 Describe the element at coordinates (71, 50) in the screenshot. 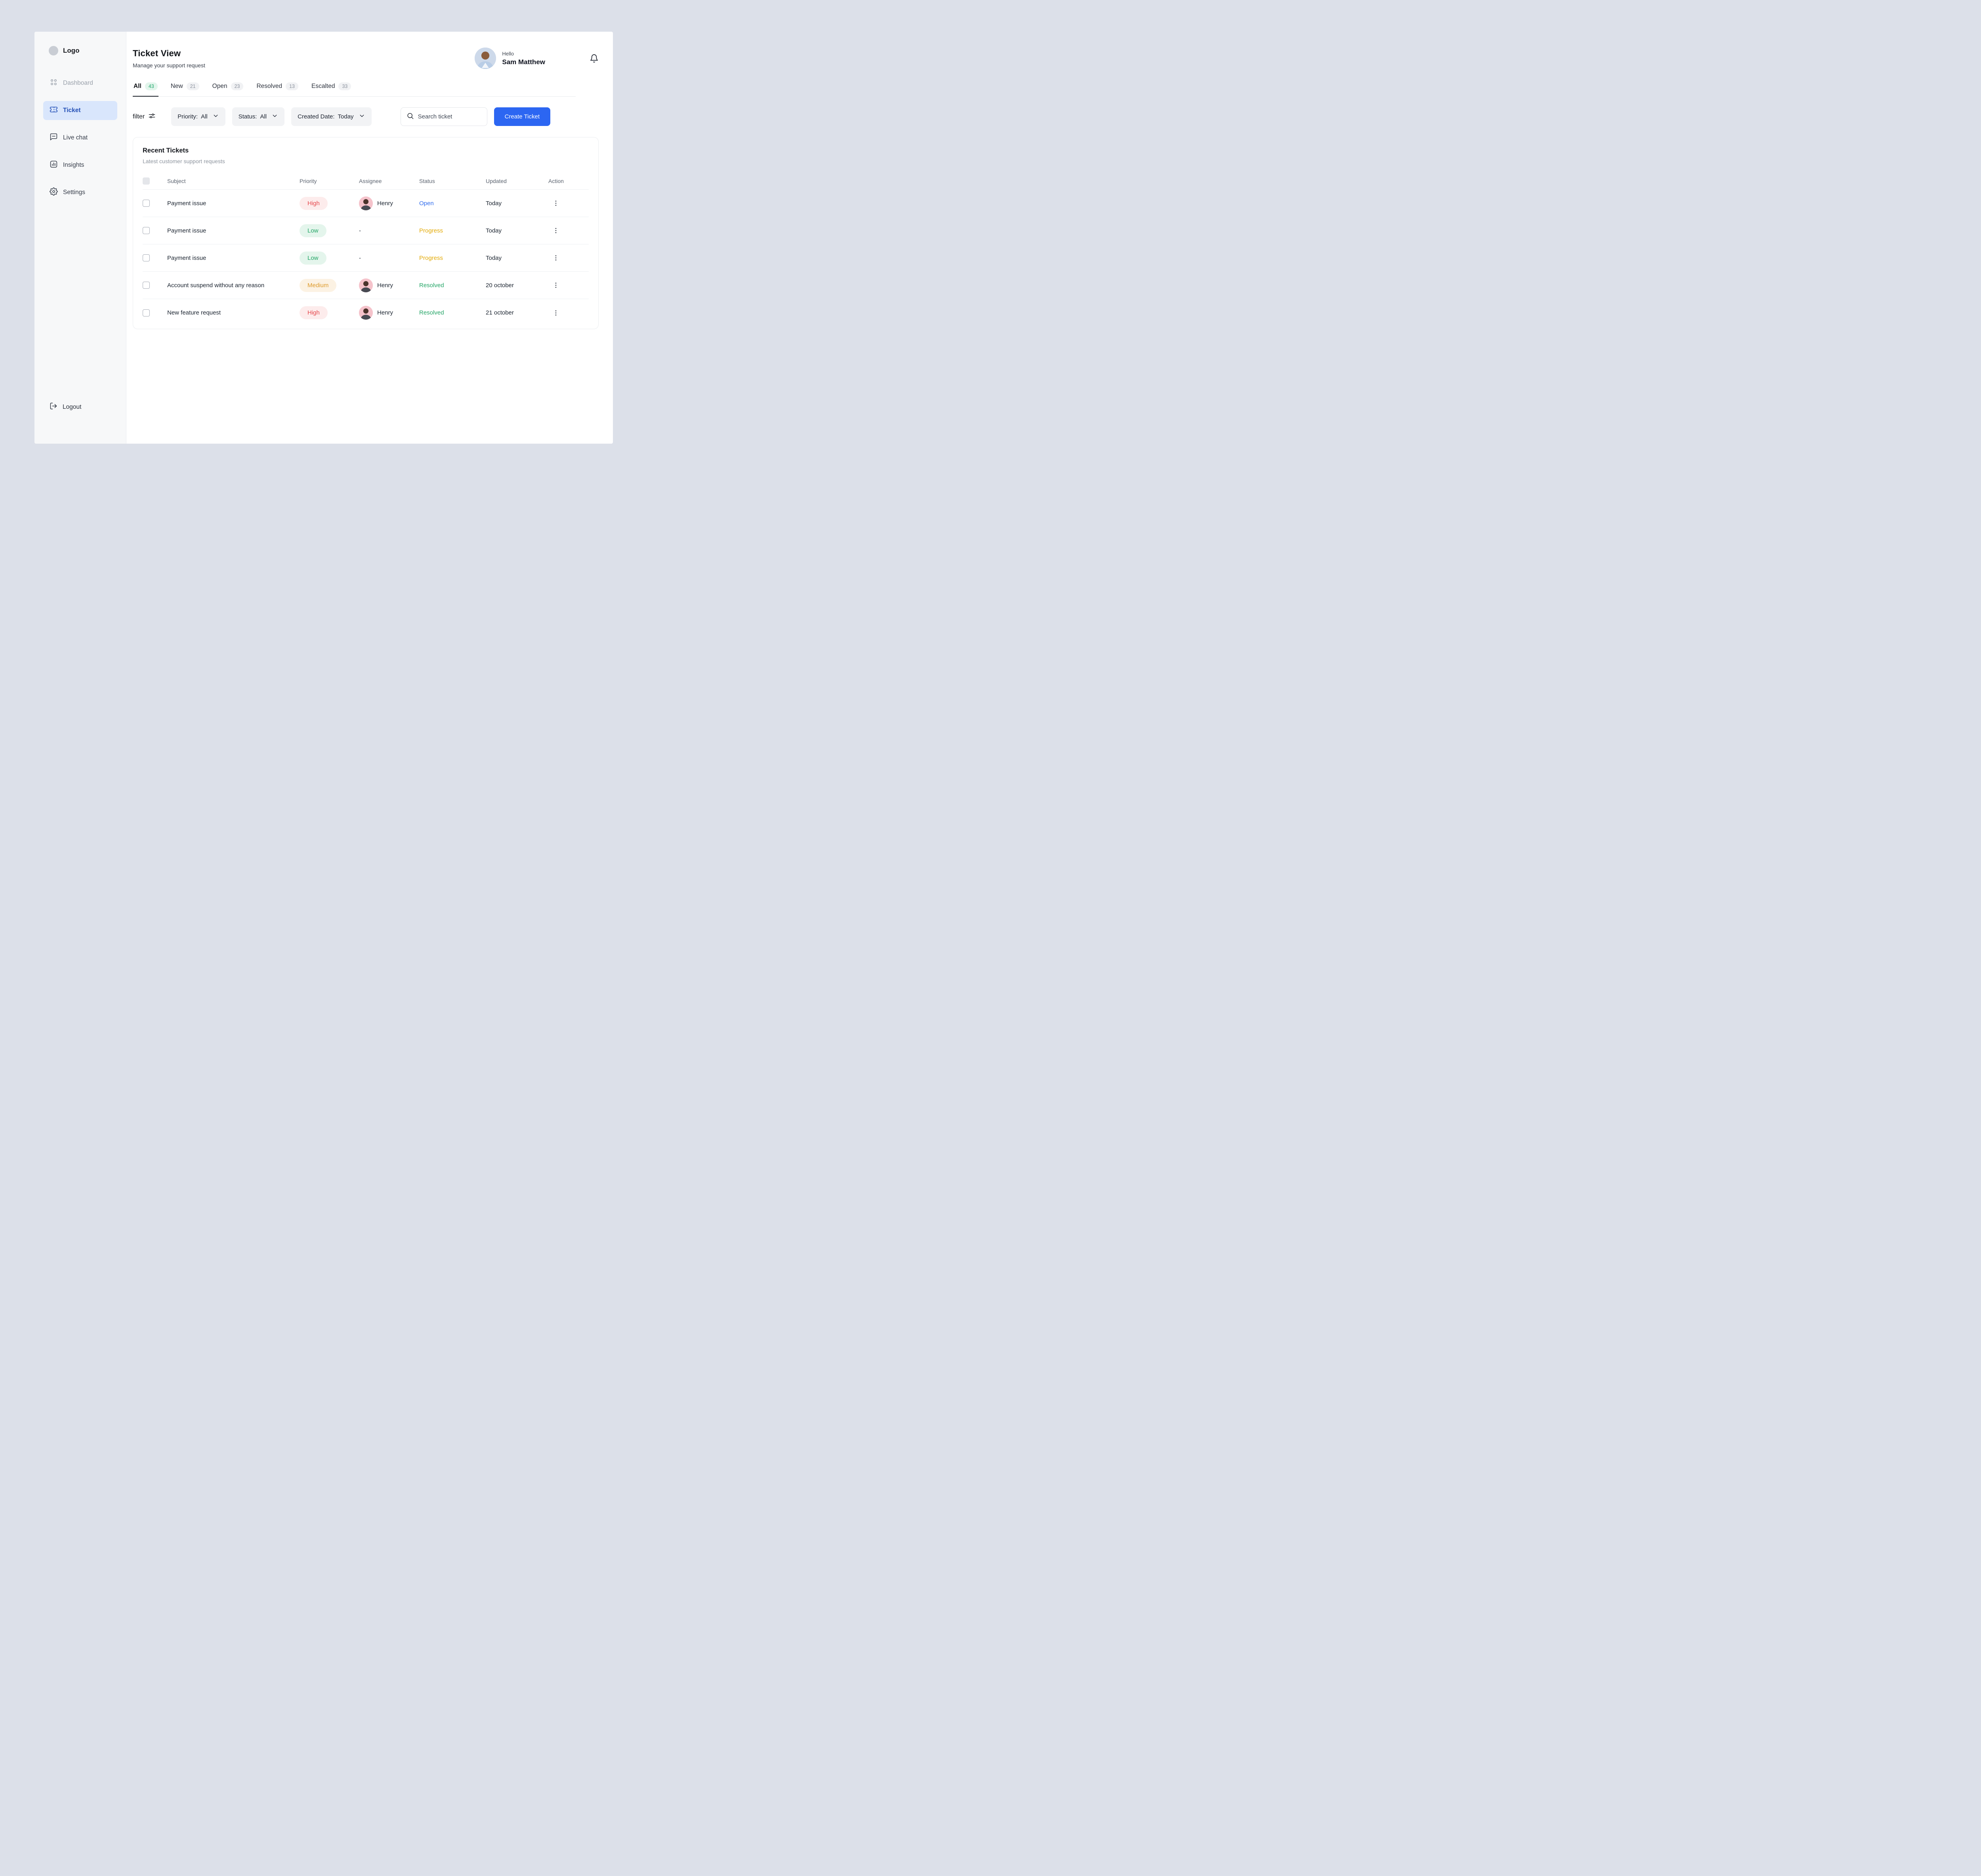

I see `logo-text: Logo` at that location.